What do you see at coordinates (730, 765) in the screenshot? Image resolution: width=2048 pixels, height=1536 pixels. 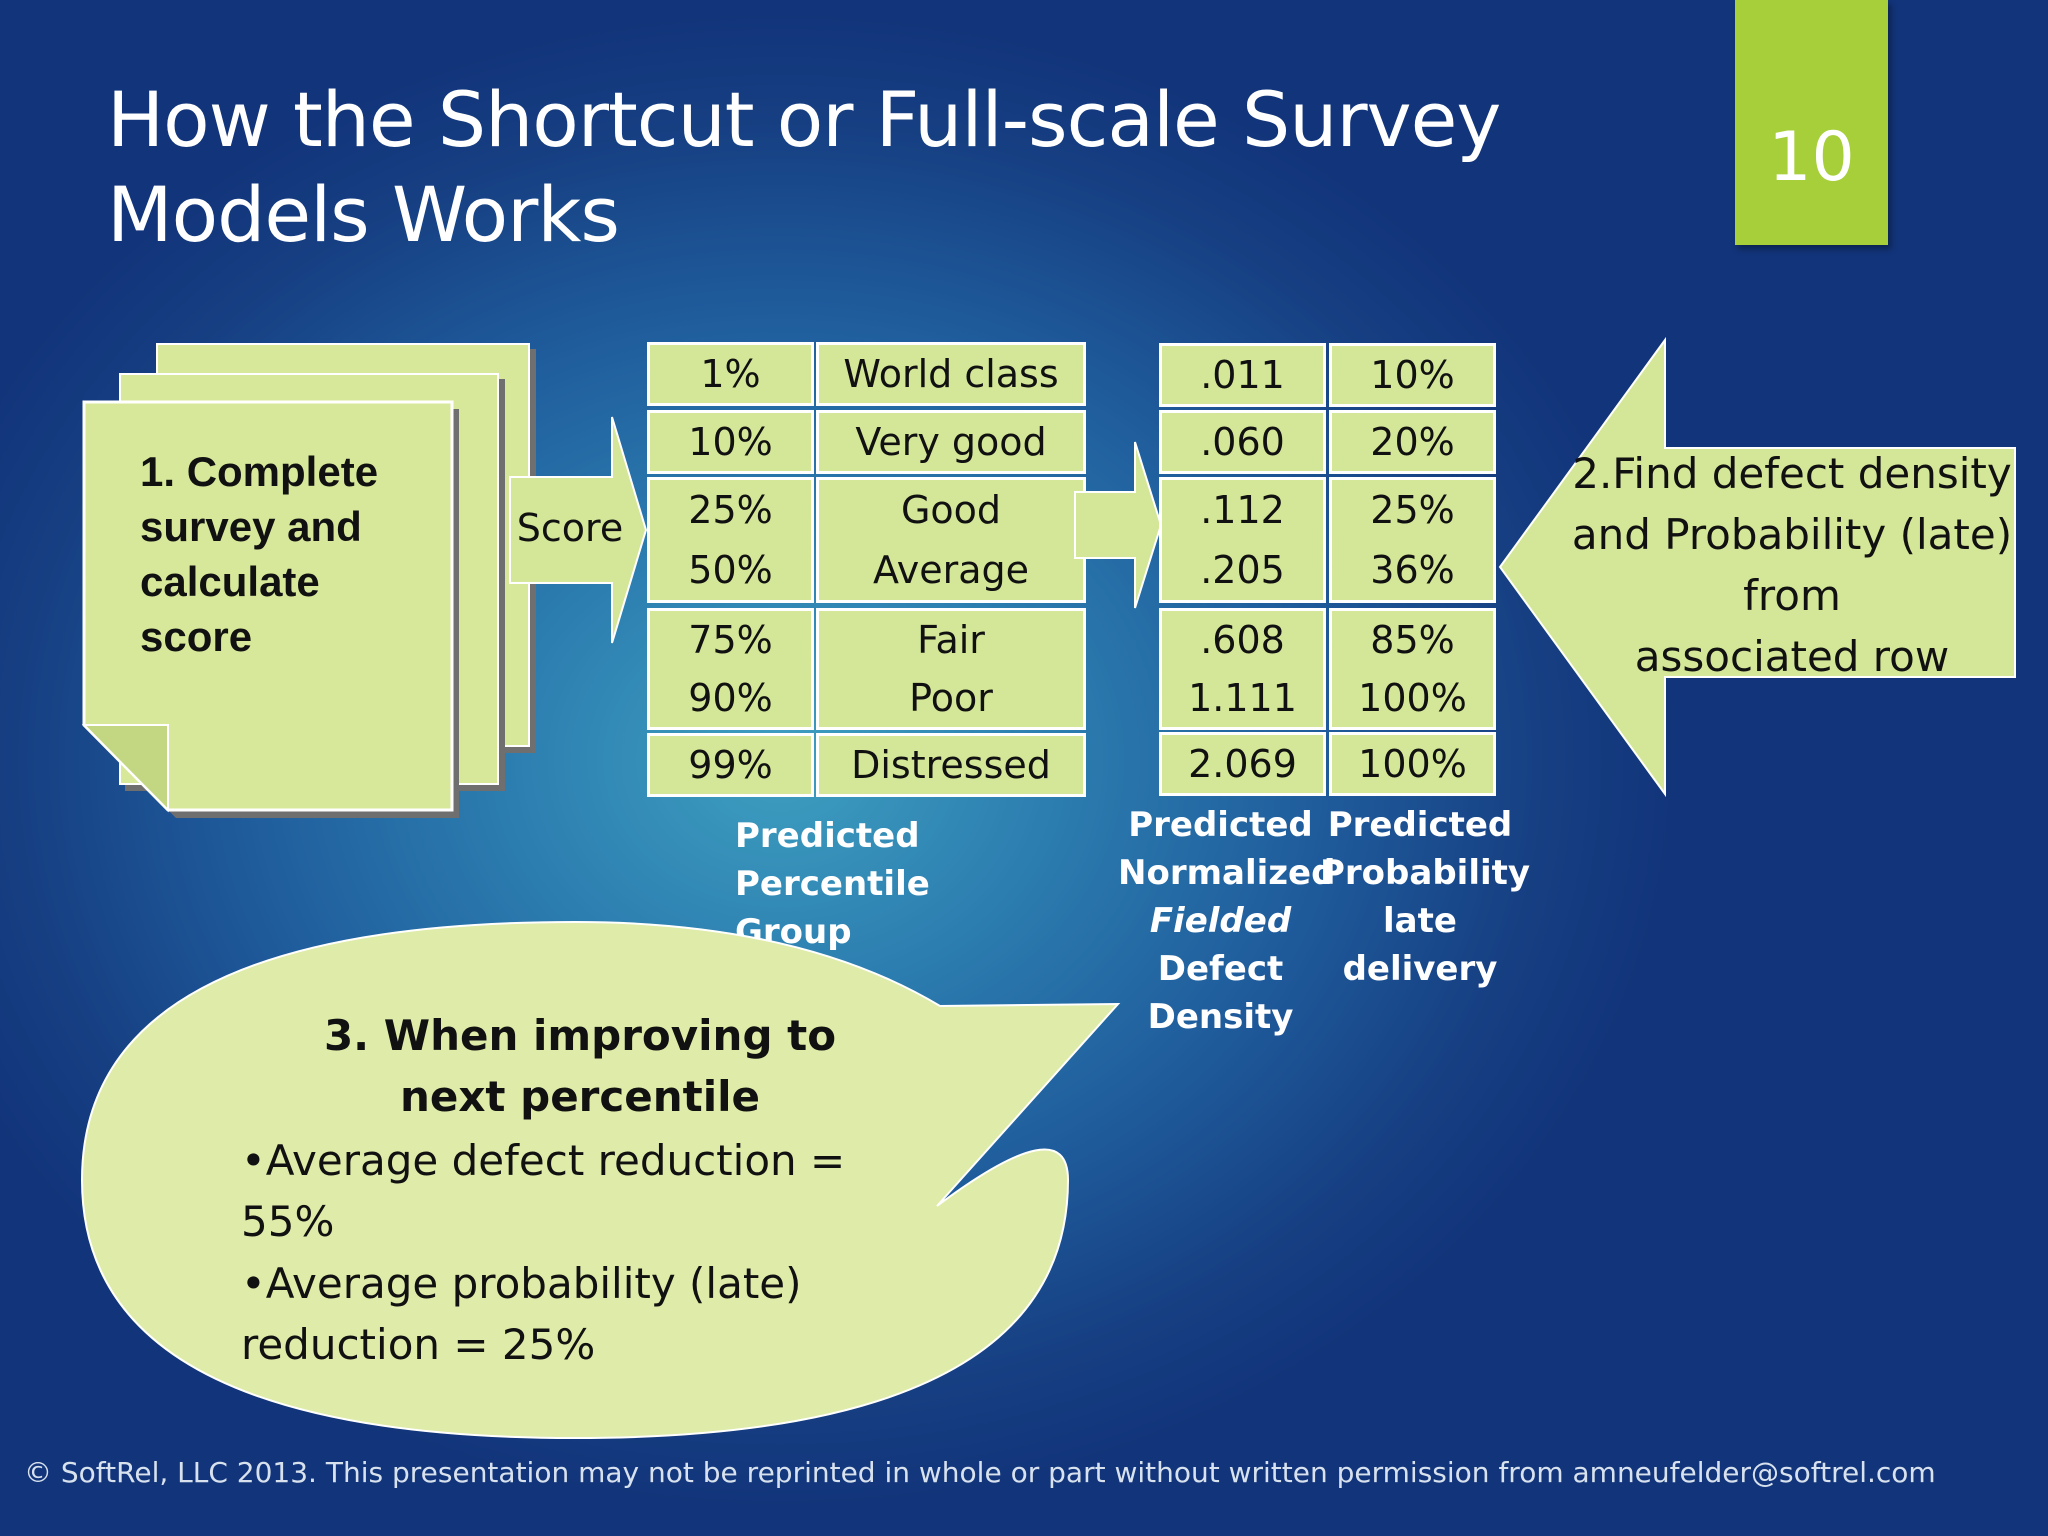 I see `percent-cell: 99%` at bounding box center [730, 765].